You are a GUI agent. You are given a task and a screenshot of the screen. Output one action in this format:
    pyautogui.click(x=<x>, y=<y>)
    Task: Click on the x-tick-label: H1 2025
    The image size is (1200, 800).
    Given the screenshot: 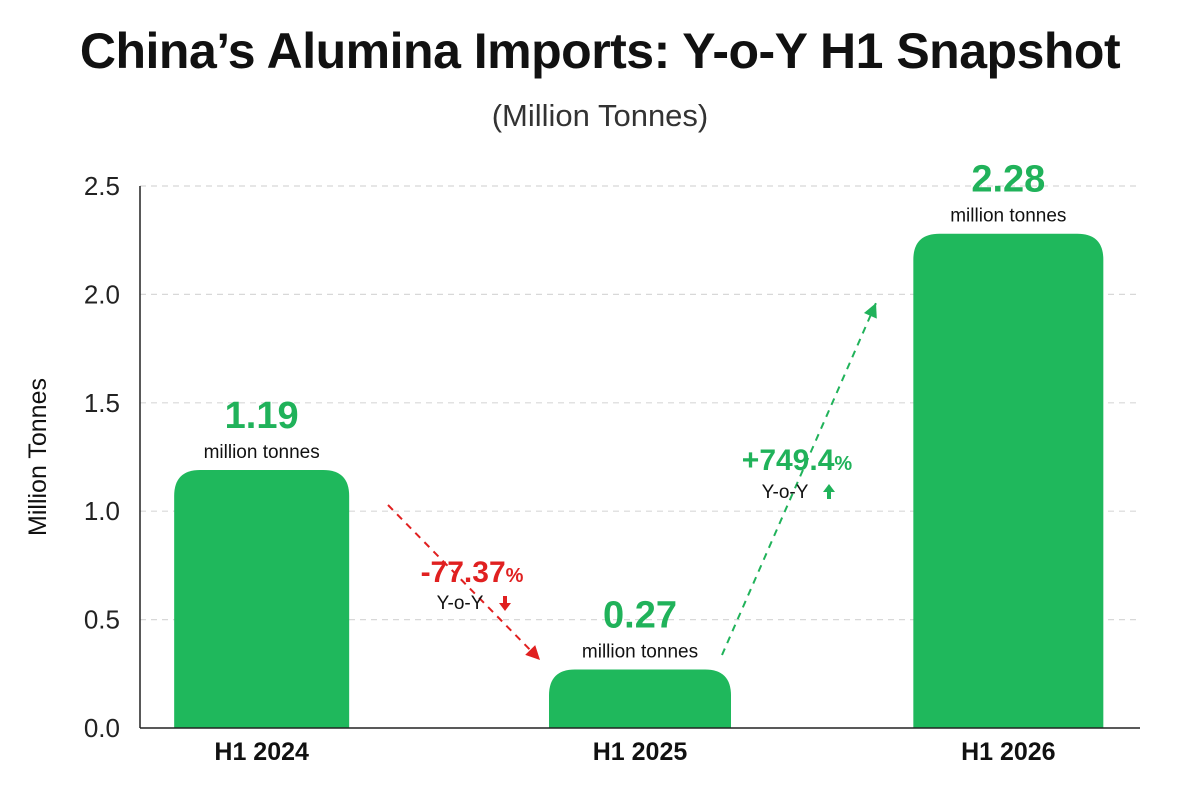 What is the action you would take?
    pyautogui.click(x=640, y=752)
    